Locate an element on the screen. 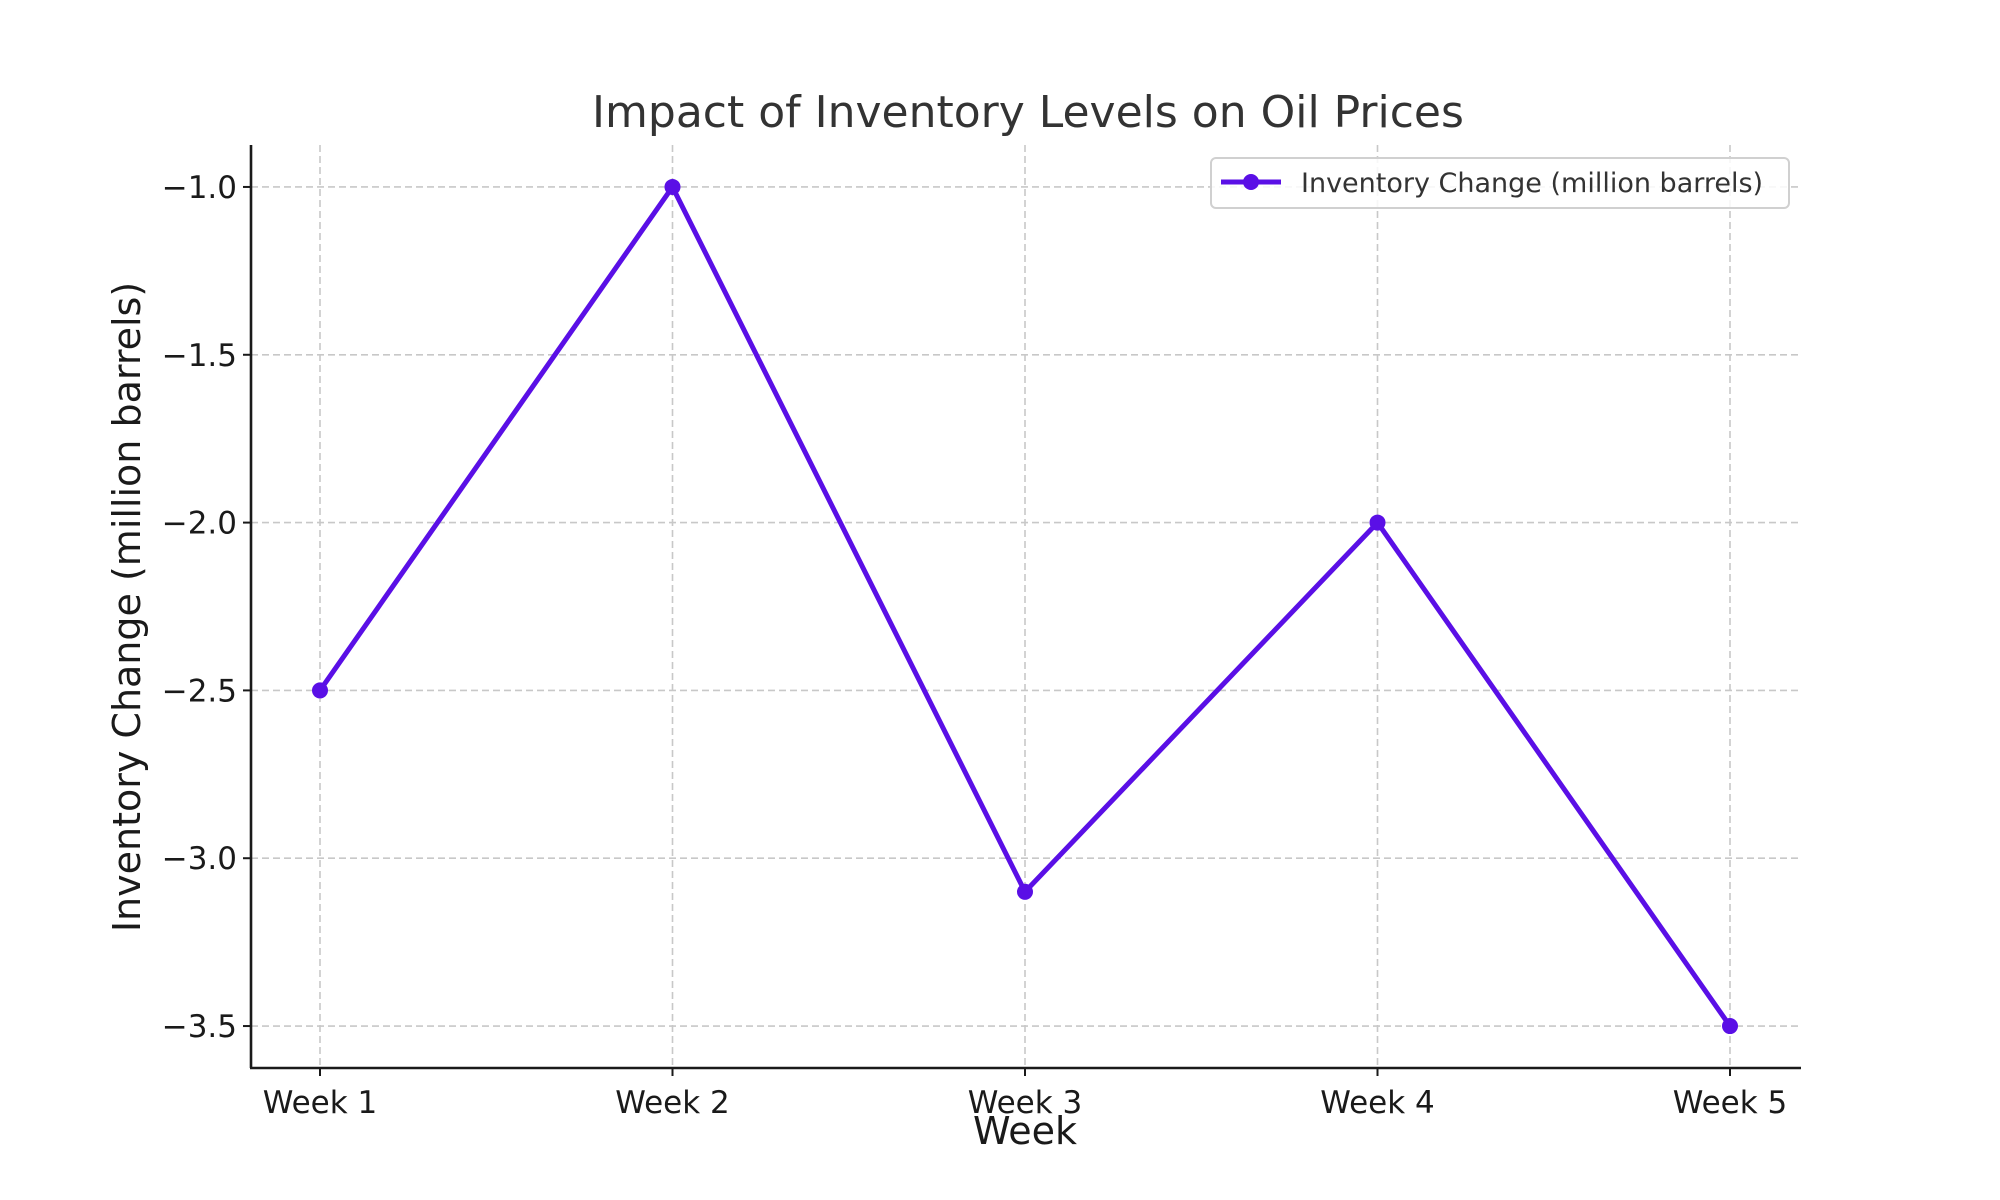 Image resolution: width=2000 pixels, height=1200 pixels. x-tick-label: Week 2 is located at coordinates (672, 1103).